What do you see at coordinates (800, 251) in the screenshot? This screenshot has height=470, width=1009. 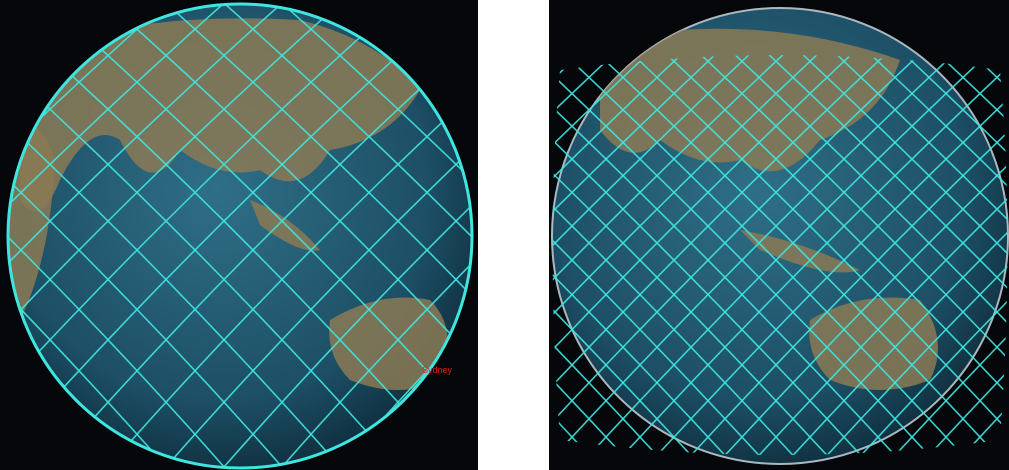 I see `islands-r` at bounding box center [800, 251].